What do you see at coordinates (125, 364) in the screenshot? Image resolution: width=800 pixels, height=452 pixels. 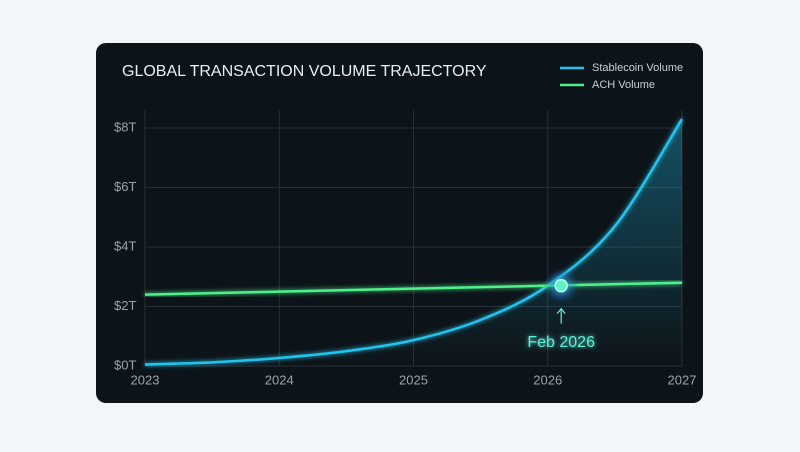 I see `y-tick-label: $0T` at bounding box center [125, 364].